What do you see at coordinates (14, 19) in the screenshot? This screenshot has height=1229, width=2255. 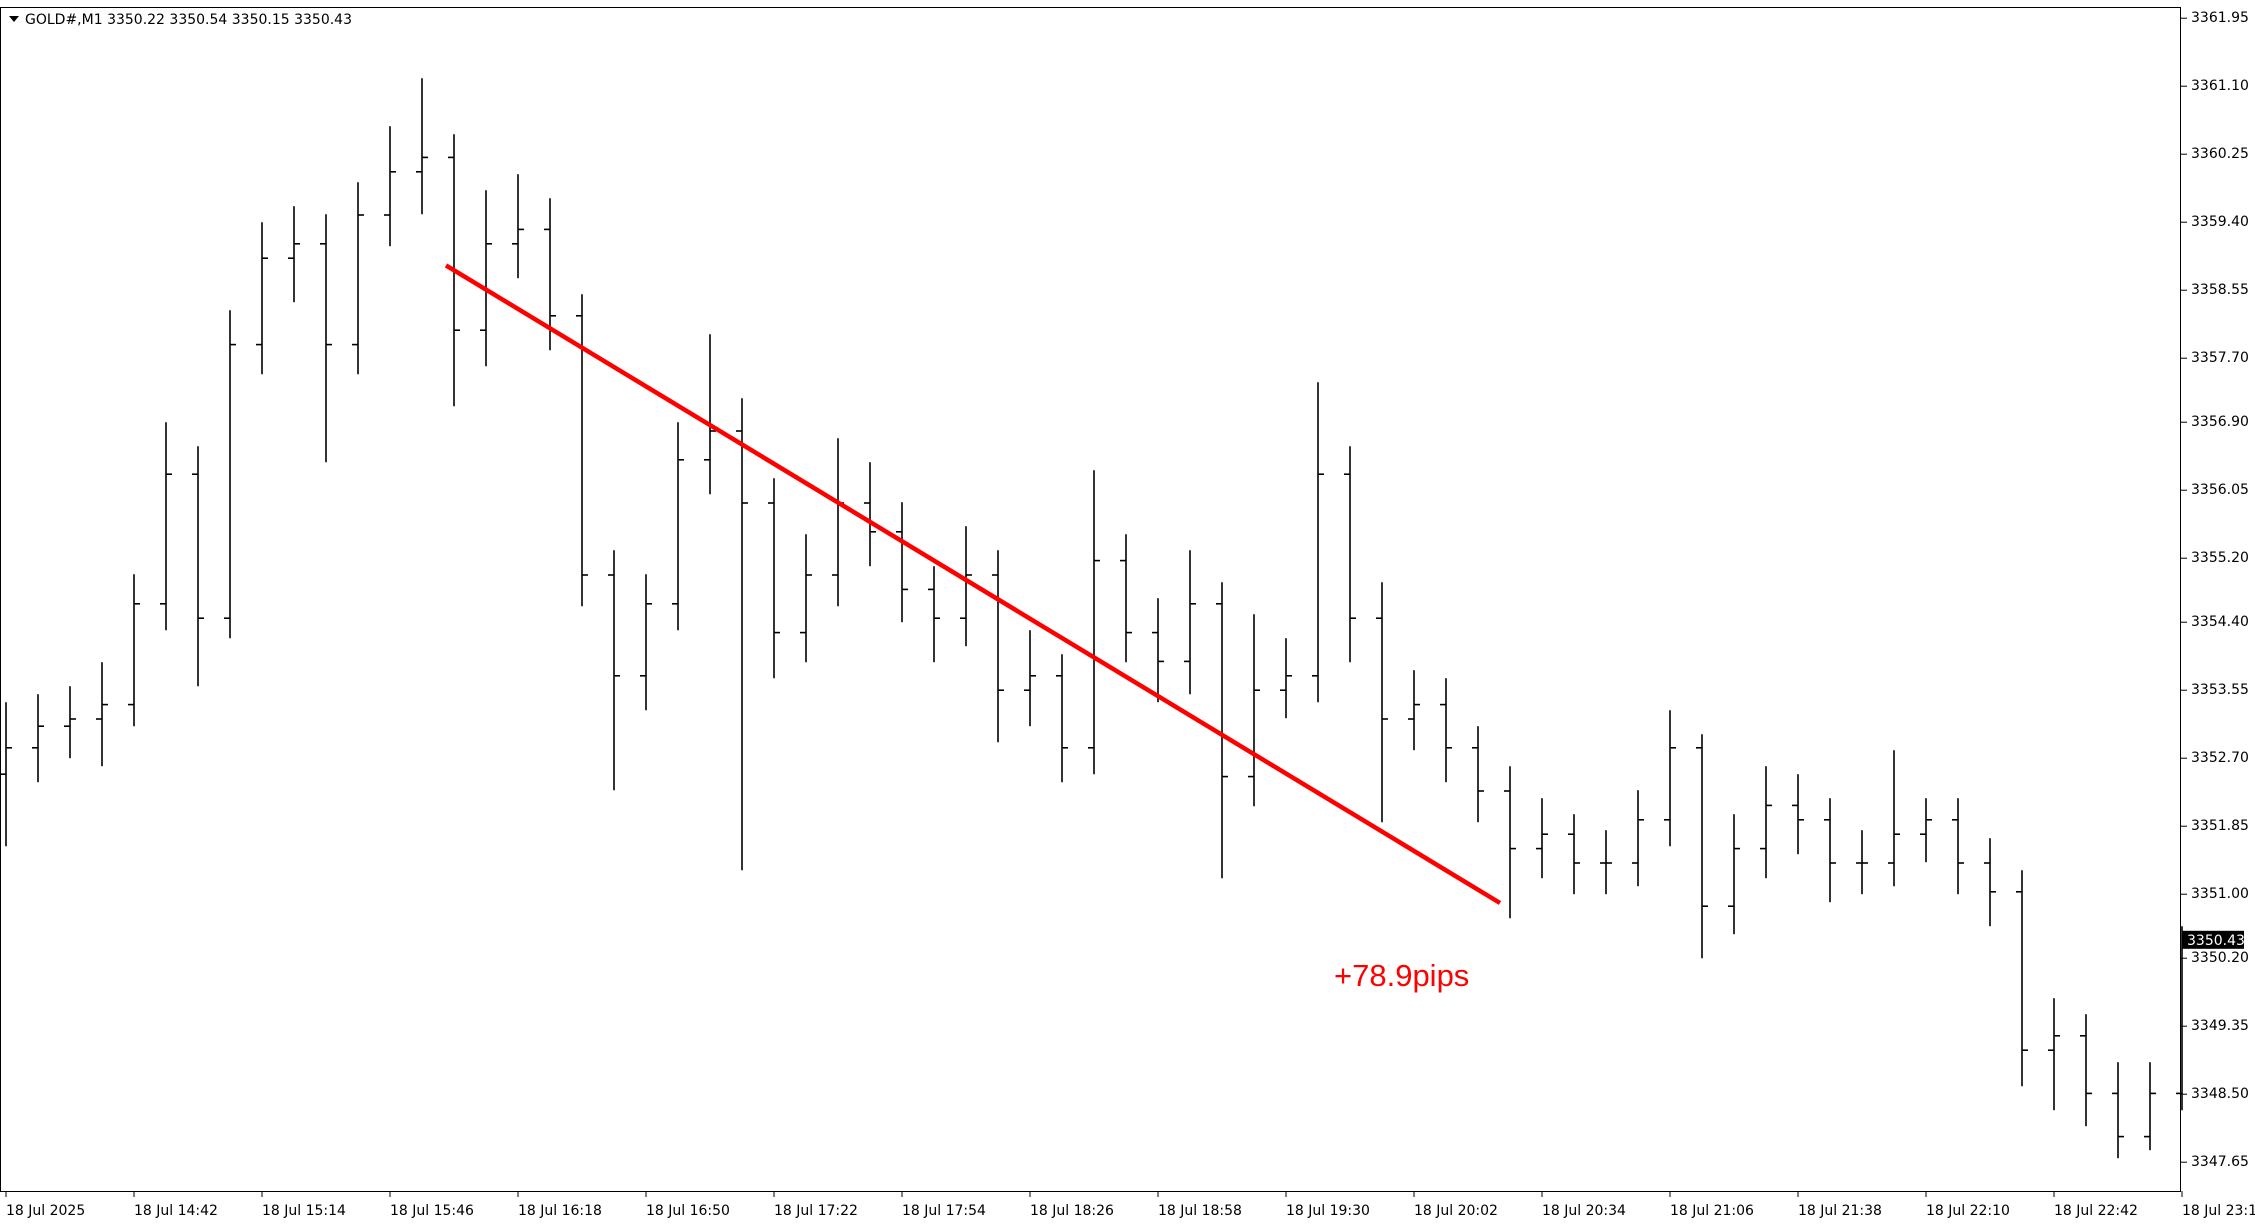 I see `menu-triangle` at bounding box center [14, 19].